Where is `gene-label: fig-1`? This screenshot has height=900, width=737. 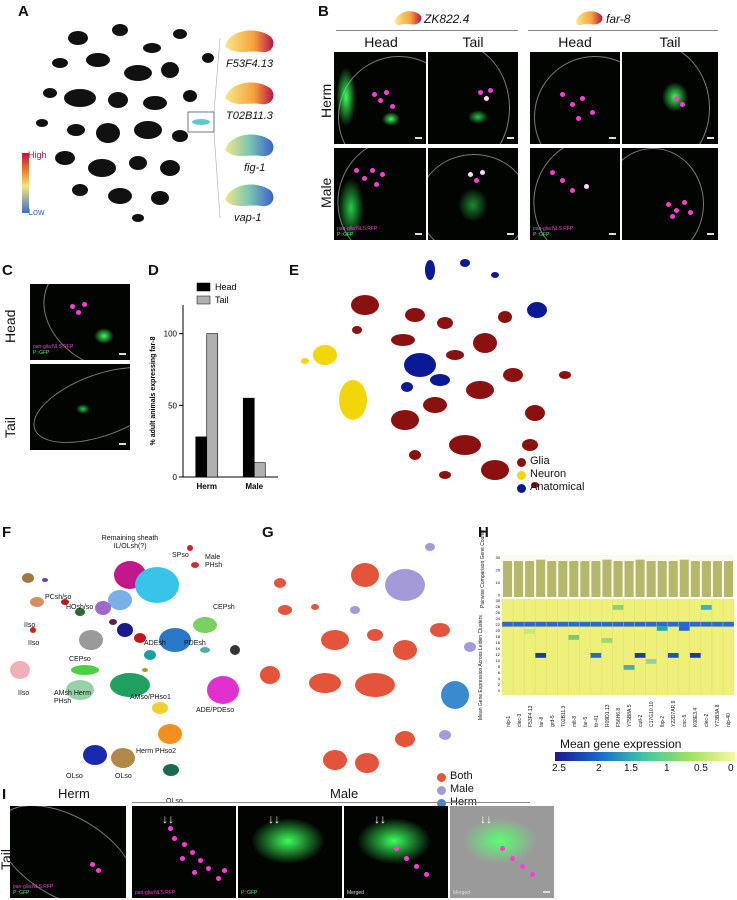 gene-label: fig-1 is located at coordinates (255, 168).